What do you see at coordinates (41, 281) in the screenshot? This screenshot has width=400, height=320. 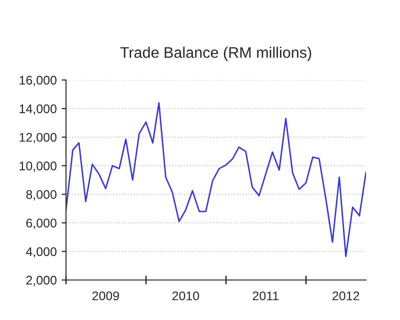 I see `y-tick-label: 2,000` at bounding box center [41, 281].